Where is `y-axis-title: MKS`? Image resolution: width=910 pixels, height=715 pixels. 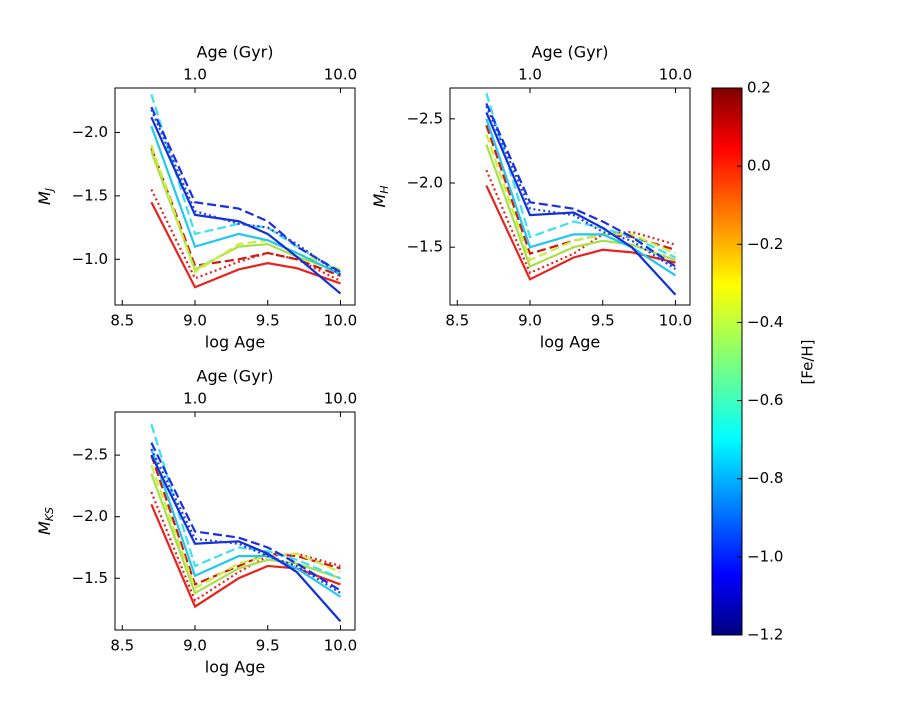
y-axis-title: MKS is located at coordinates (46, 521).